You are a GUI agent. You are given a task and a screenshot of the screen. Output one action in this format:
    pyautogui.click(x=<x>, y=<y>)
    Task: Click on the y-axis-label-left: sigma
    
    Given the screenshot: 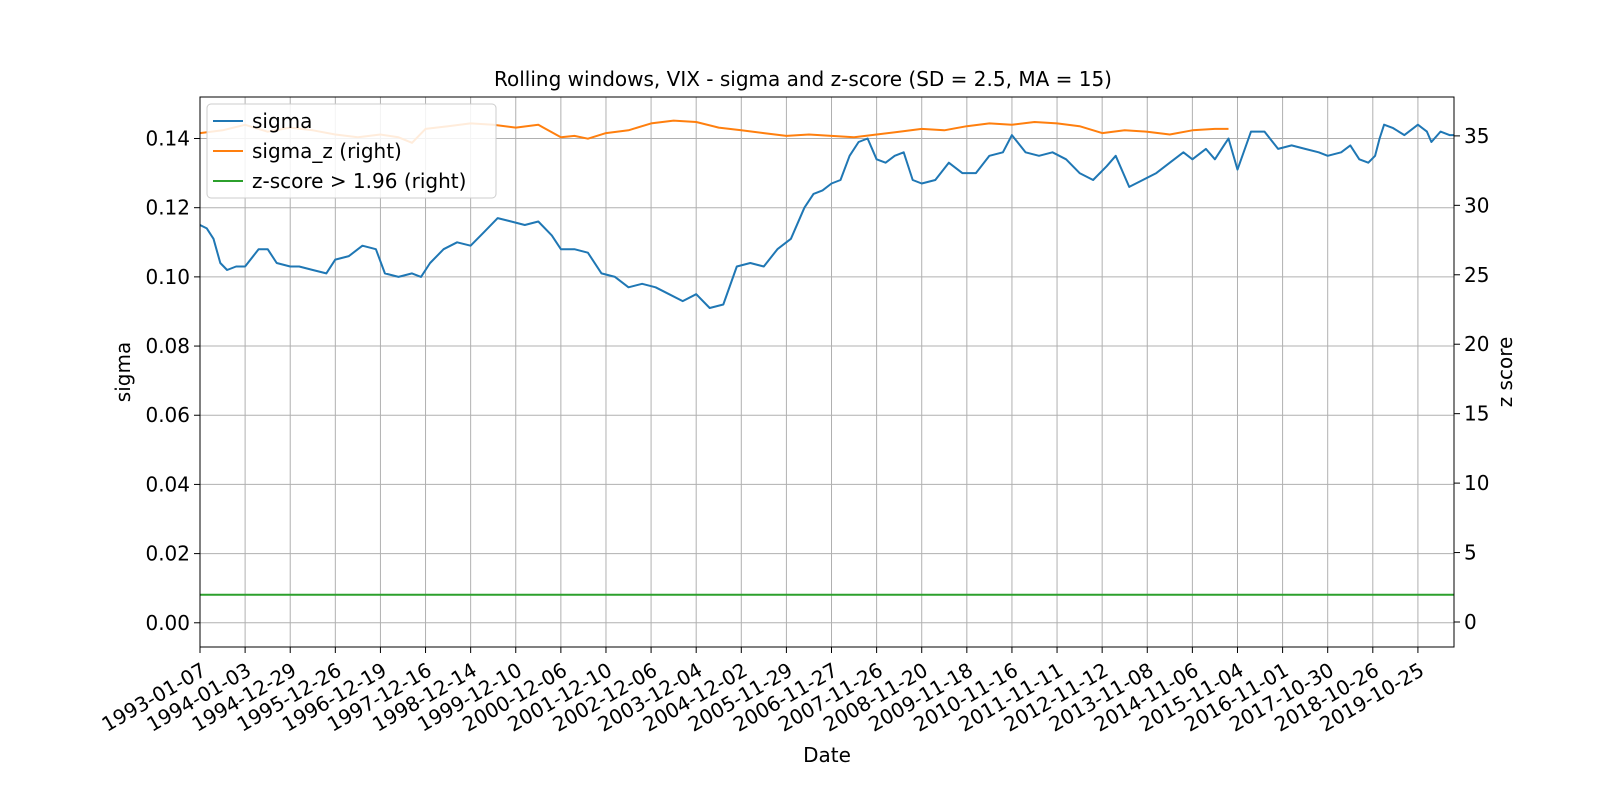 What is the action you would take?
    pyautogui.click(x=123, y=372)
    